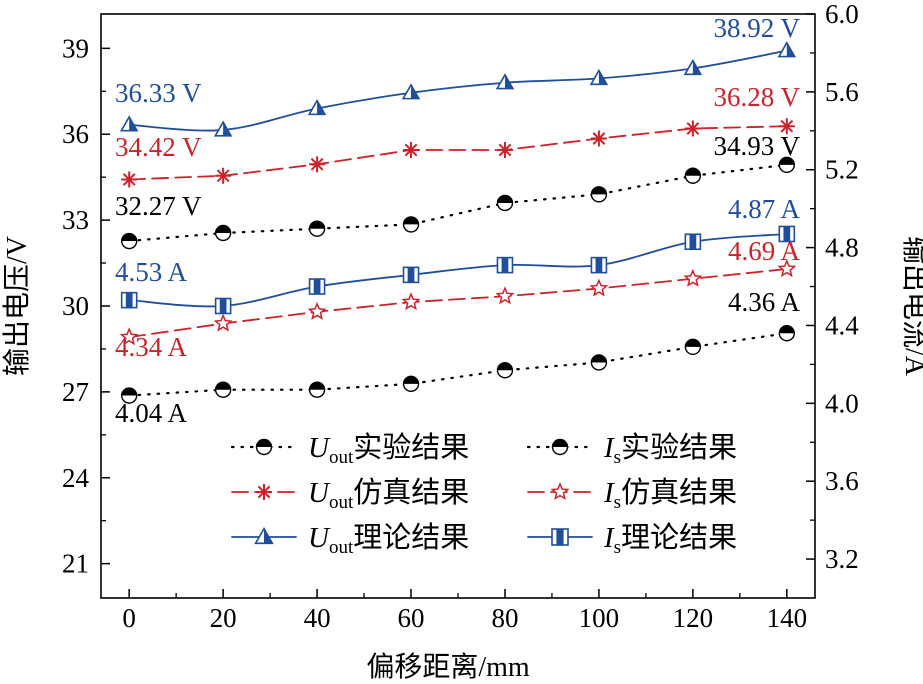 The width and height of the screenshot is (923, 684). What do you see at coordinates (756, 146) in the screenshot?
I see `data-label: 34.93 V` at bounding box center [756, 146].